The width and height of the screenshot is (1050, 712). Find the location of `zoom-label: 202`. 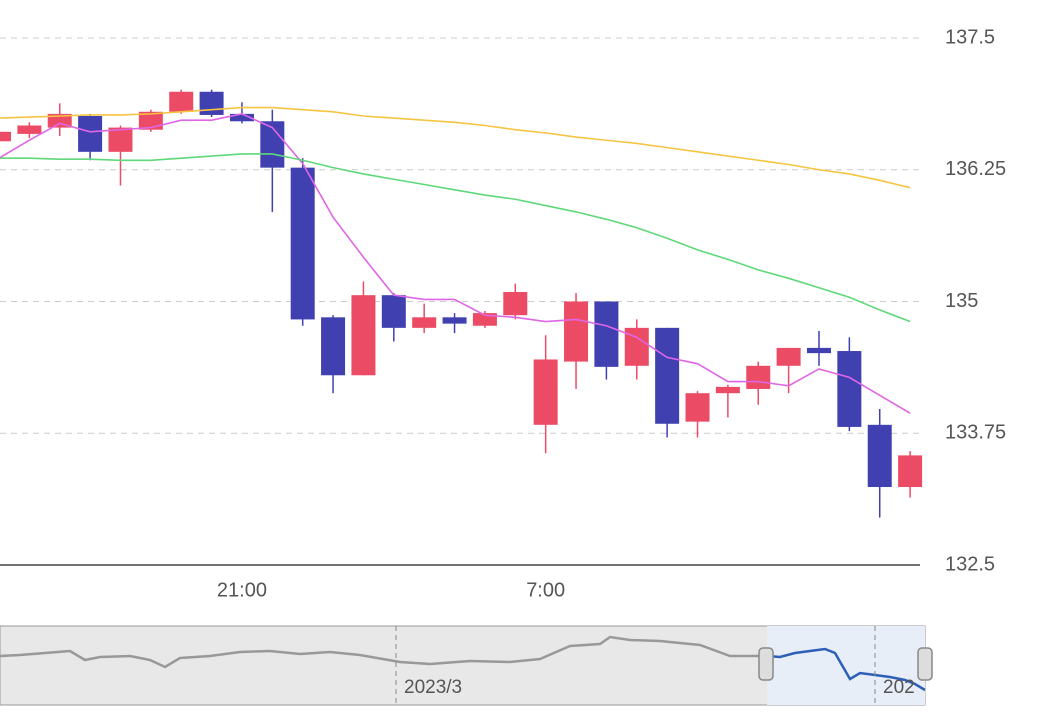

zoom-label: 202 is located at coordinates (899, 687).